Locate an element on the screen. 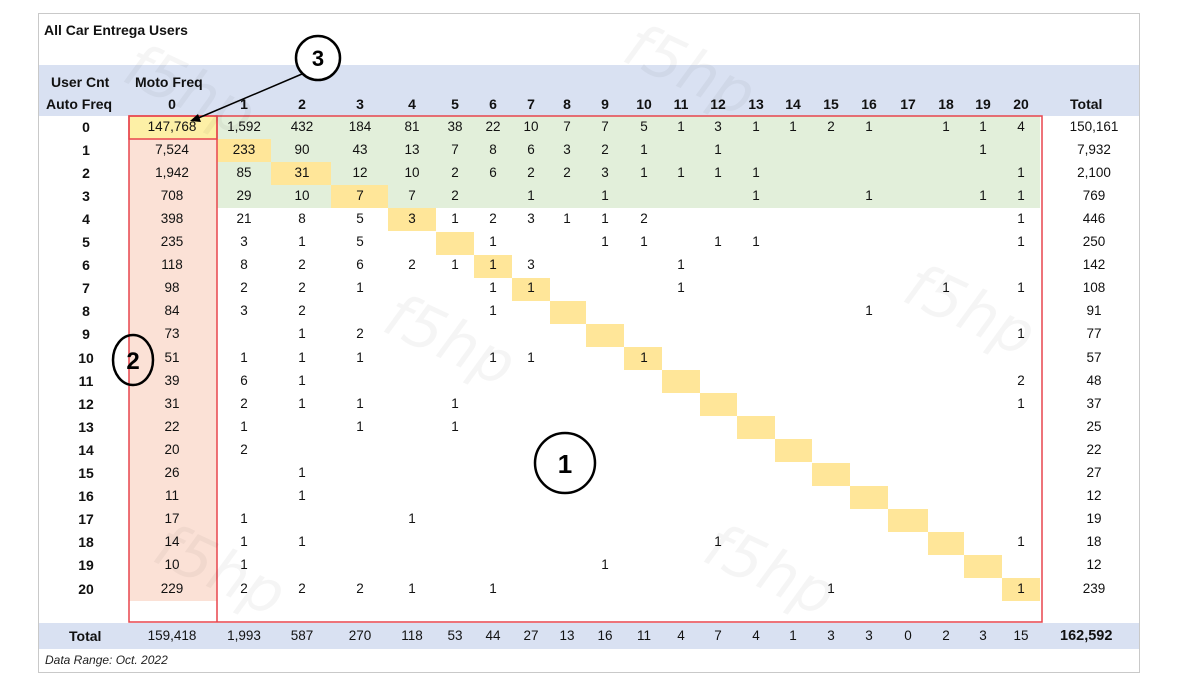 The height and width of the screenshot is (684, 1190). column-total-5: 53 is located at coordinates (455, 635).